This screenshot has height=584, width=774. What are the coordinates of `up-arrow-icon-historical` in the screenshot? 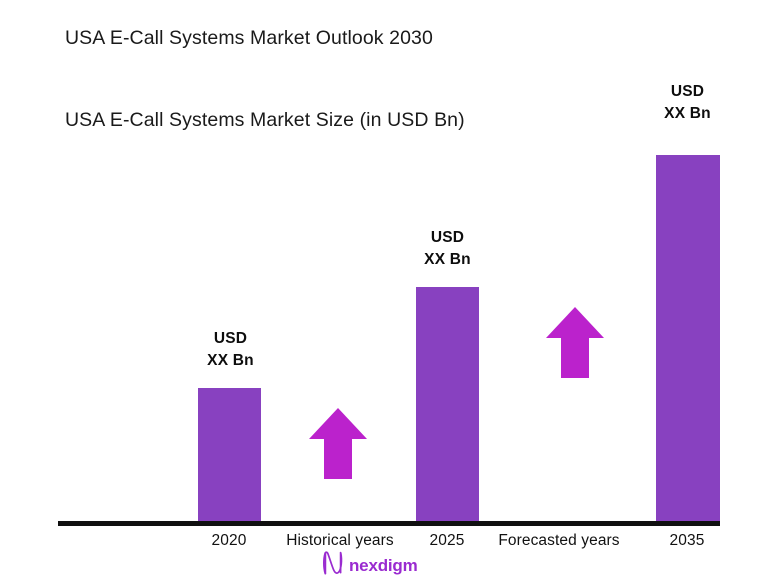 It's located at (338, 443).